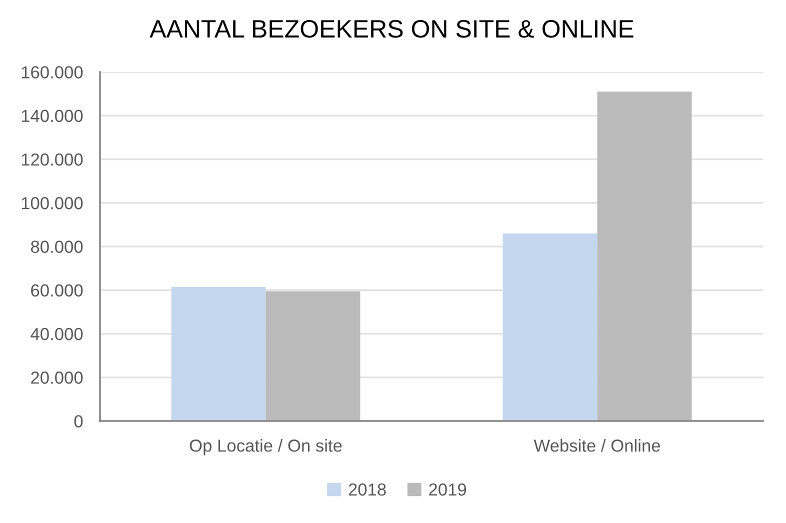 This screenshot has width=786, height=523. Describe the element at coordinates (56, 334) in the screenshot. I see `y-tick-label: 40.000` at that location.